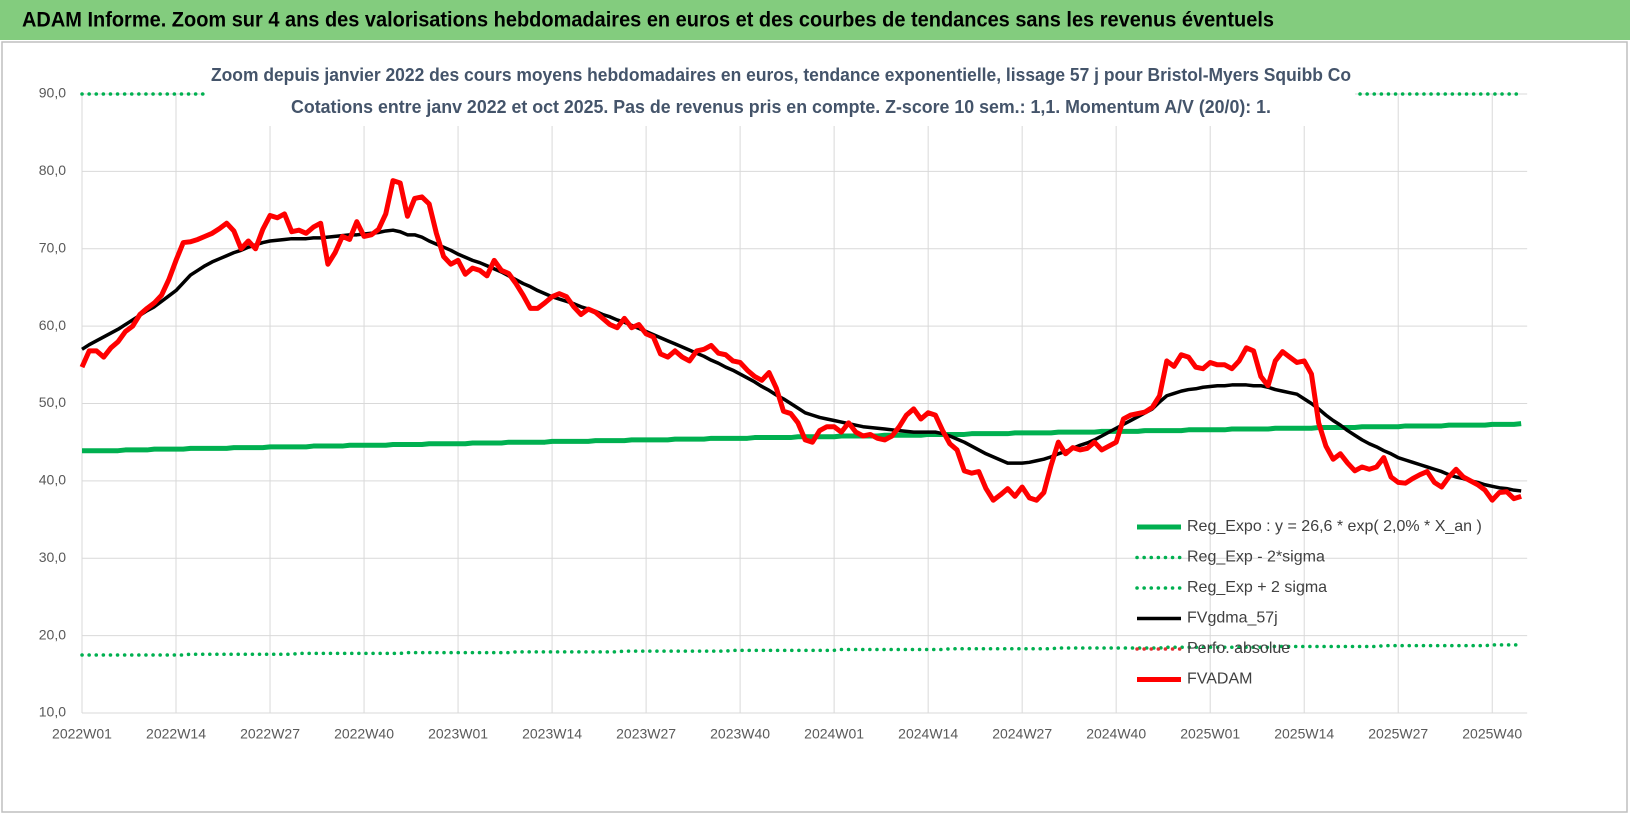 This screenshot has width=1630, height=815. Describe the element at coordinates (780, 92) in the screenshot. I see `title-box` at that location.